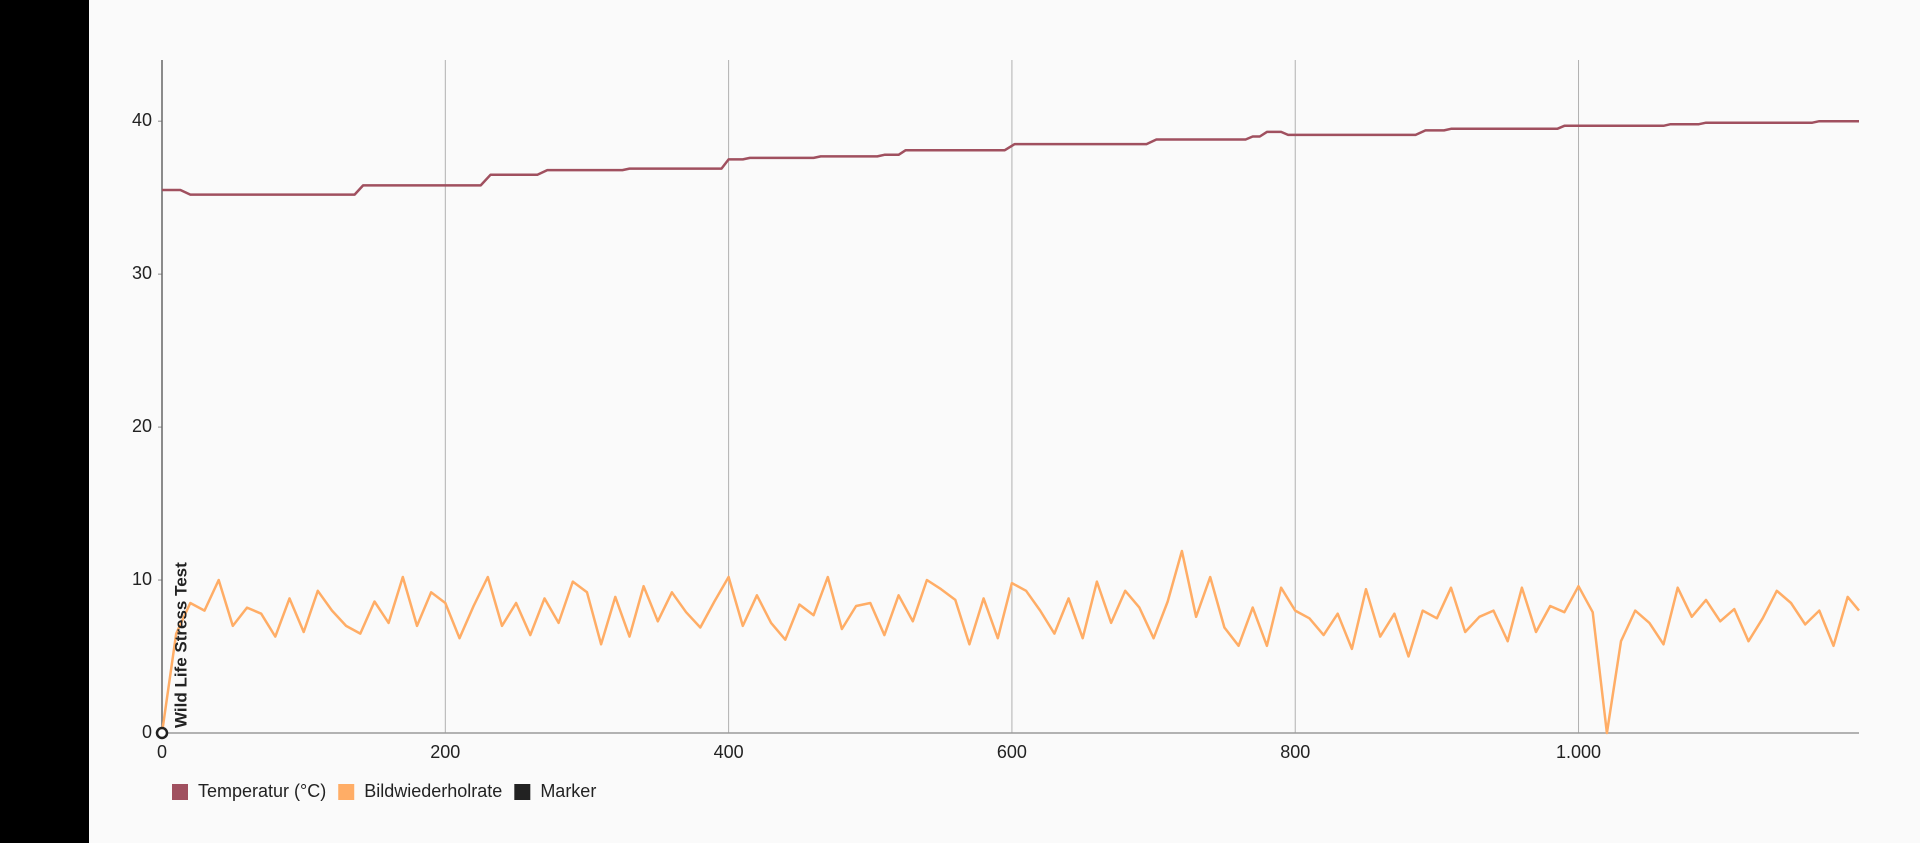  I want to click on x-tick-label: 400, so click(729, 752).